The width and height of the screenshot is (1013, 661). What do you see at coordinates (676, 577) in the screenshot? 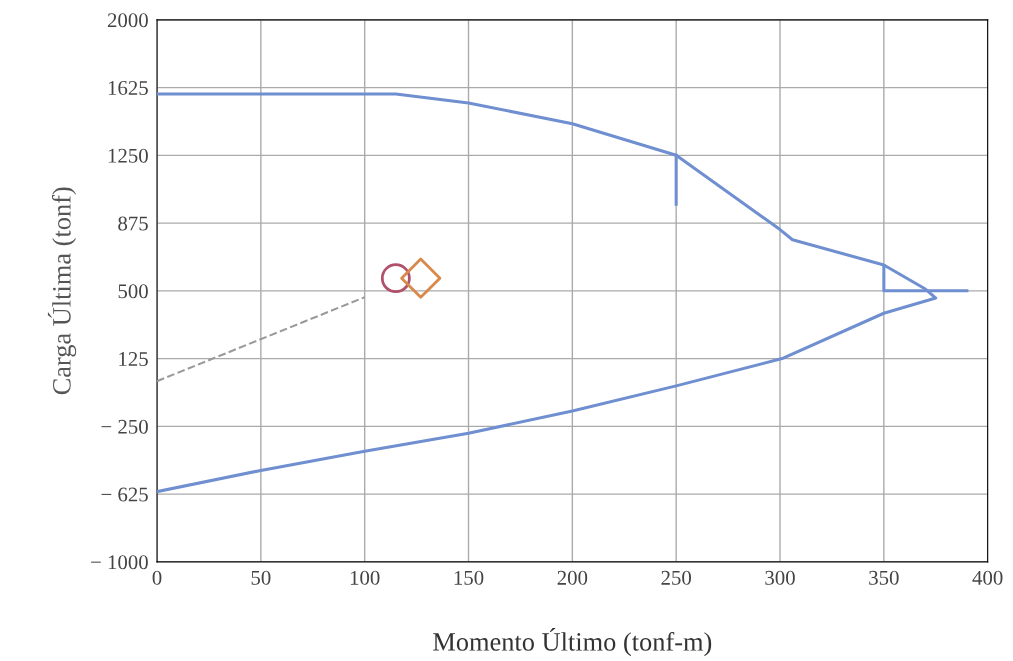
I see `x-tick-label: 250` at bounding box center [676, 577].